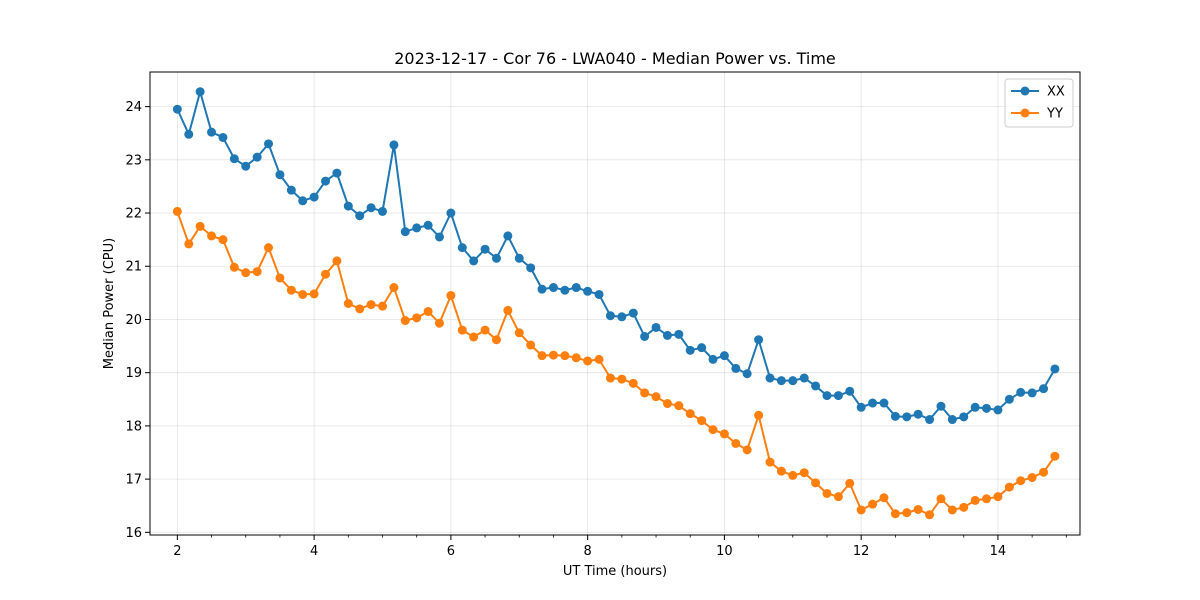 The image size is (1200, 600). Describe the element at coordinates (451, 551) in the screenshot. I see `x-tick-label: 6` at that location.